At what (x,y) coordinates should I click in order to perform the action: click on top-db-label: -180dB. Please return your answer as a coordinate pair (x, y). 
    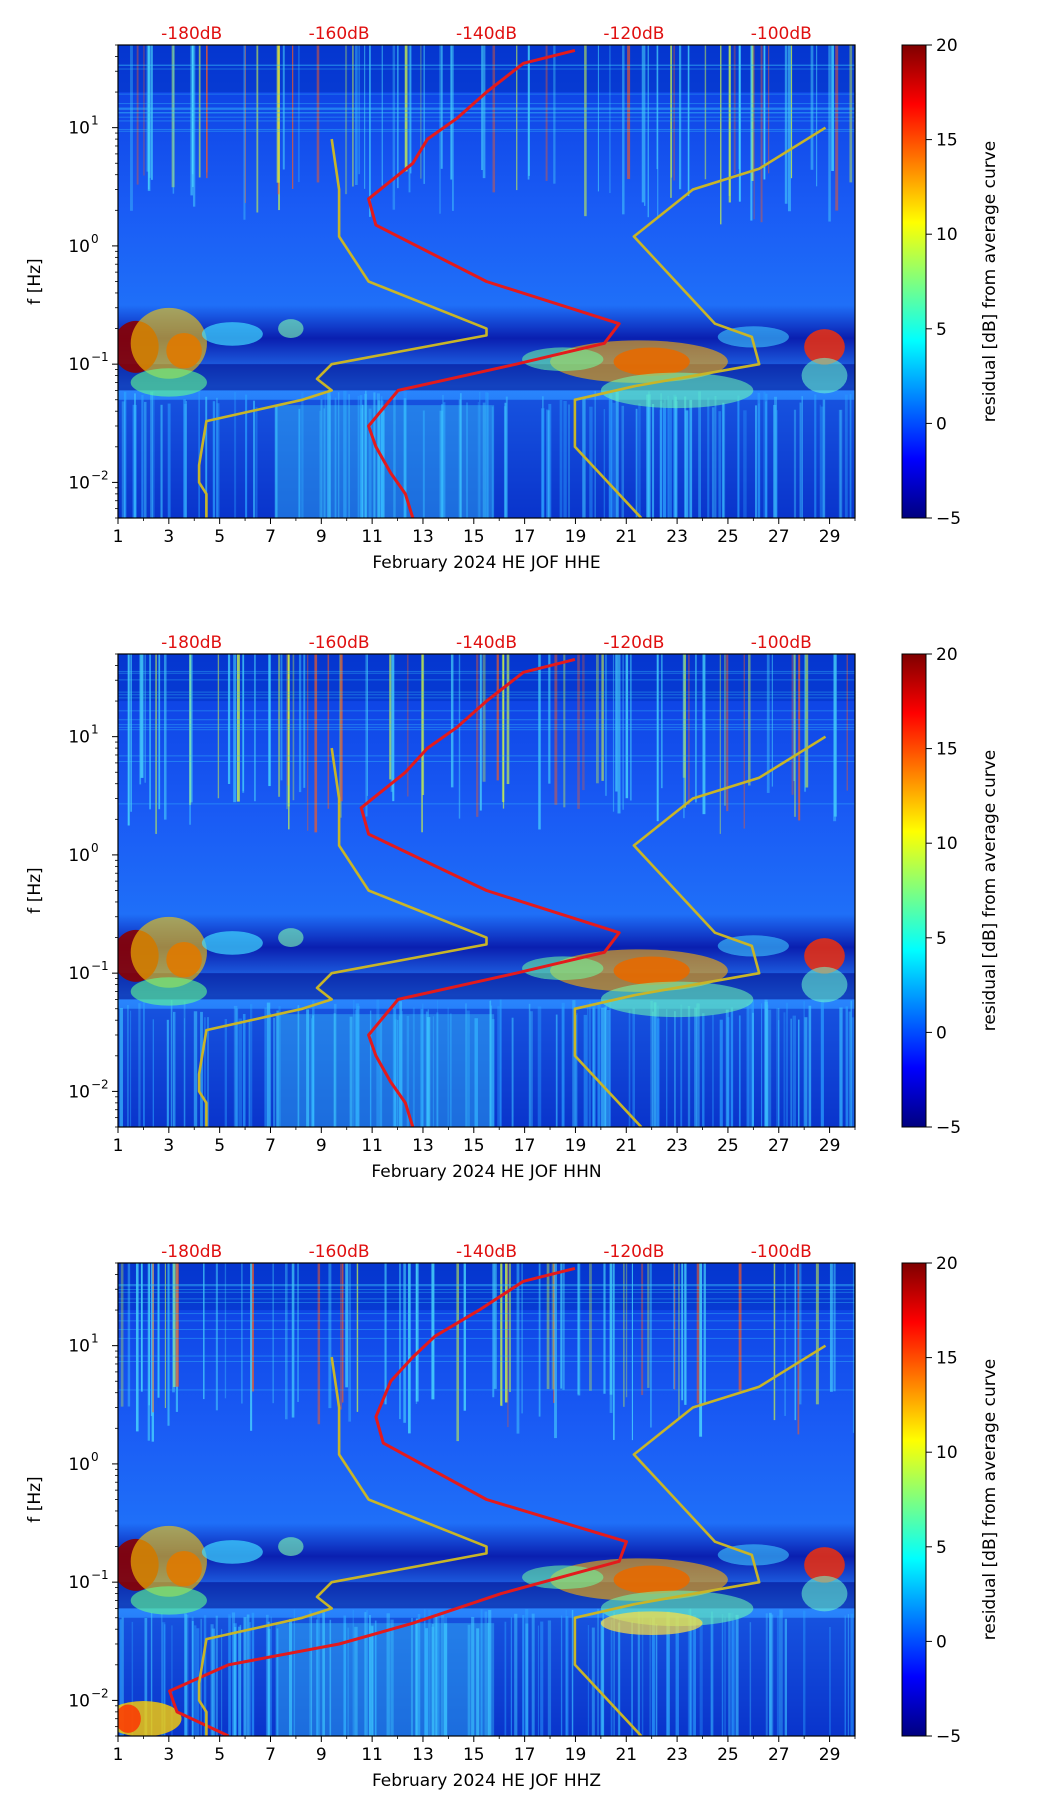
    Looking at the image, I should click on (191, 1252).